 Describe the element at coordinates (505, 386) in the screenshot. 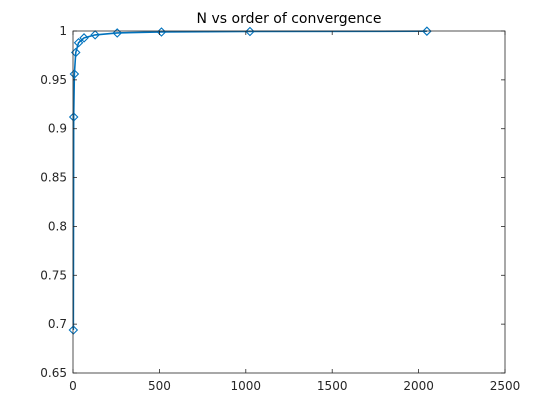

I see `x-tick-label: 2500` at that location.